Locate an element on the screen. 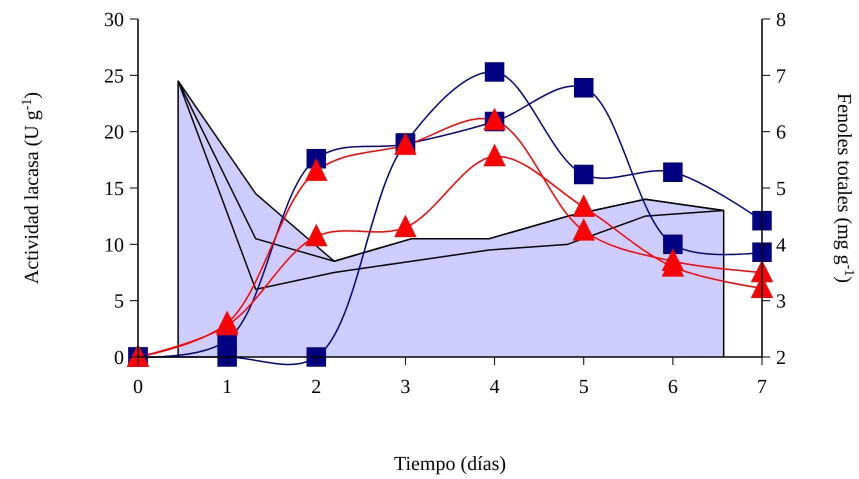 This screenshot has height=479, width=859. y-tick-label: 25 is located at coordinates (114, 76).